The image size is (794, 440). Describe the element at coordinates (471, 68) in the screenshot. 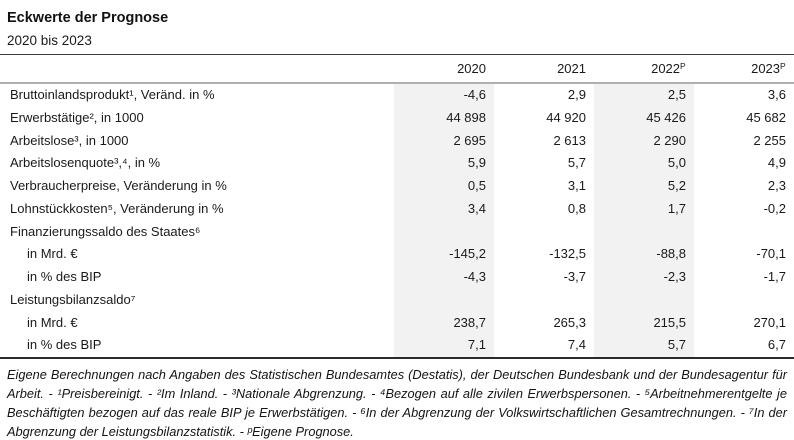

I see `year-label: 2020` at that location.